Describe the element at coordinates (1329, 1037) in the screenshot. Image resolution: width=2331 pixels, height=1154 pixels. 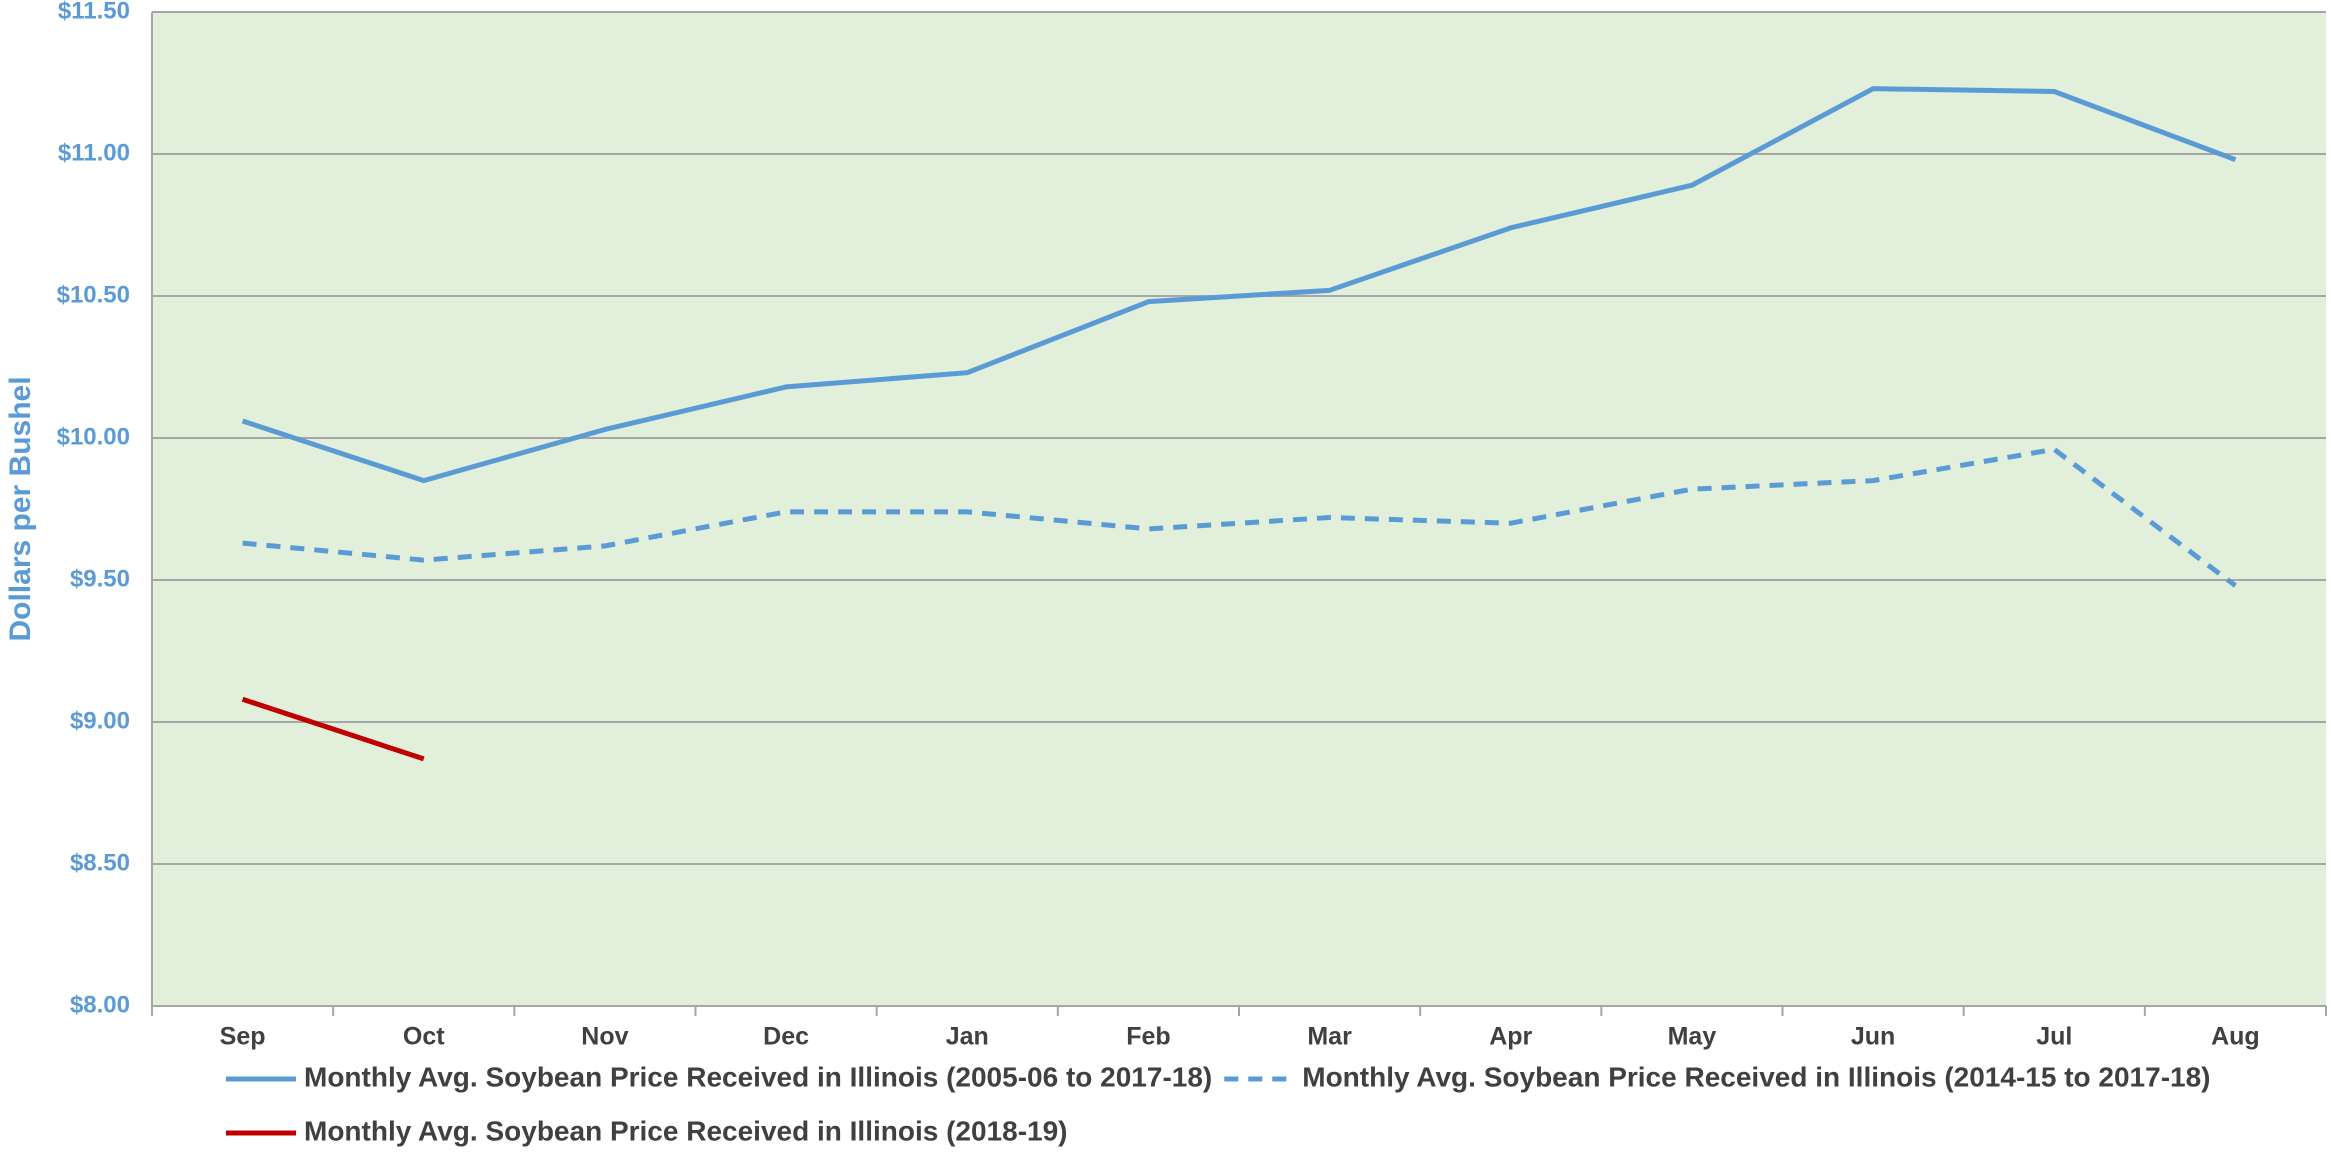
I see `x-tick-label: Mar` at that location.